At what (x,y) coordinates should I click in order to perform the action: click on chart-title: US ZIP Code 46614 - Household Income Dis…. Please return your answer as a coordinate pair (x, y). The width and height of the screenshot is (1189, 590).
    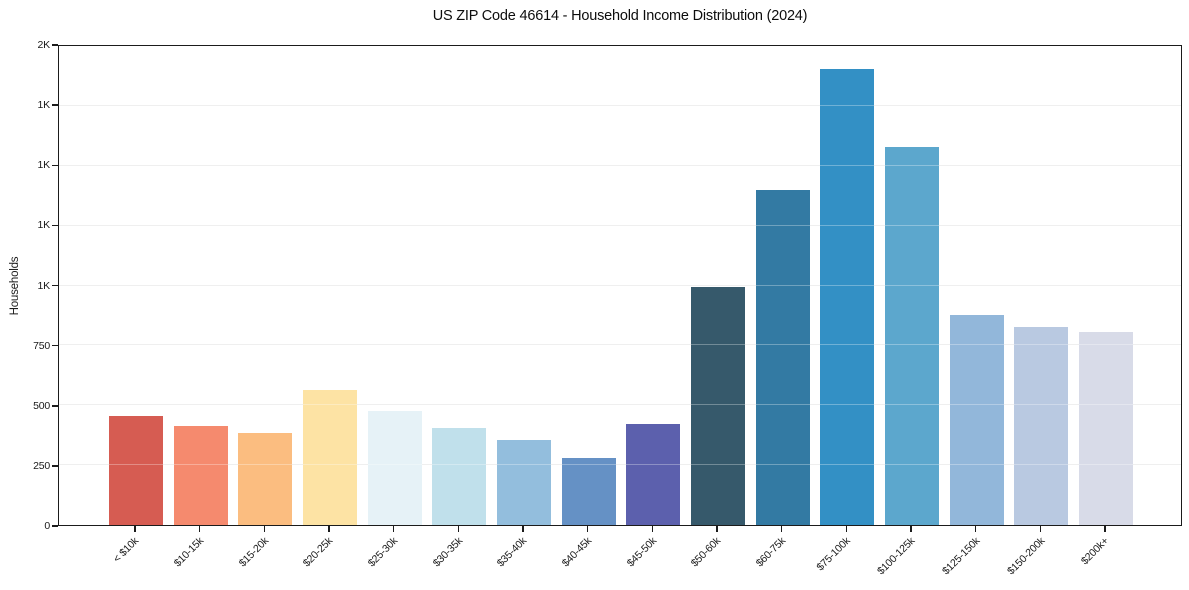
    Looking at the image, I should click on (620, 16).